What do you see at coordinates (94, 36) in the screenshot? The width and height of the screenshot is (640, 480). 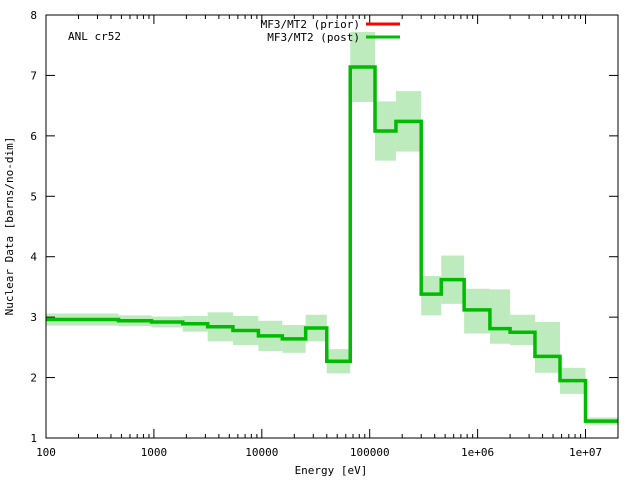 I see `chart-annotation: ANL cr52` at bounding box center [94, 36].